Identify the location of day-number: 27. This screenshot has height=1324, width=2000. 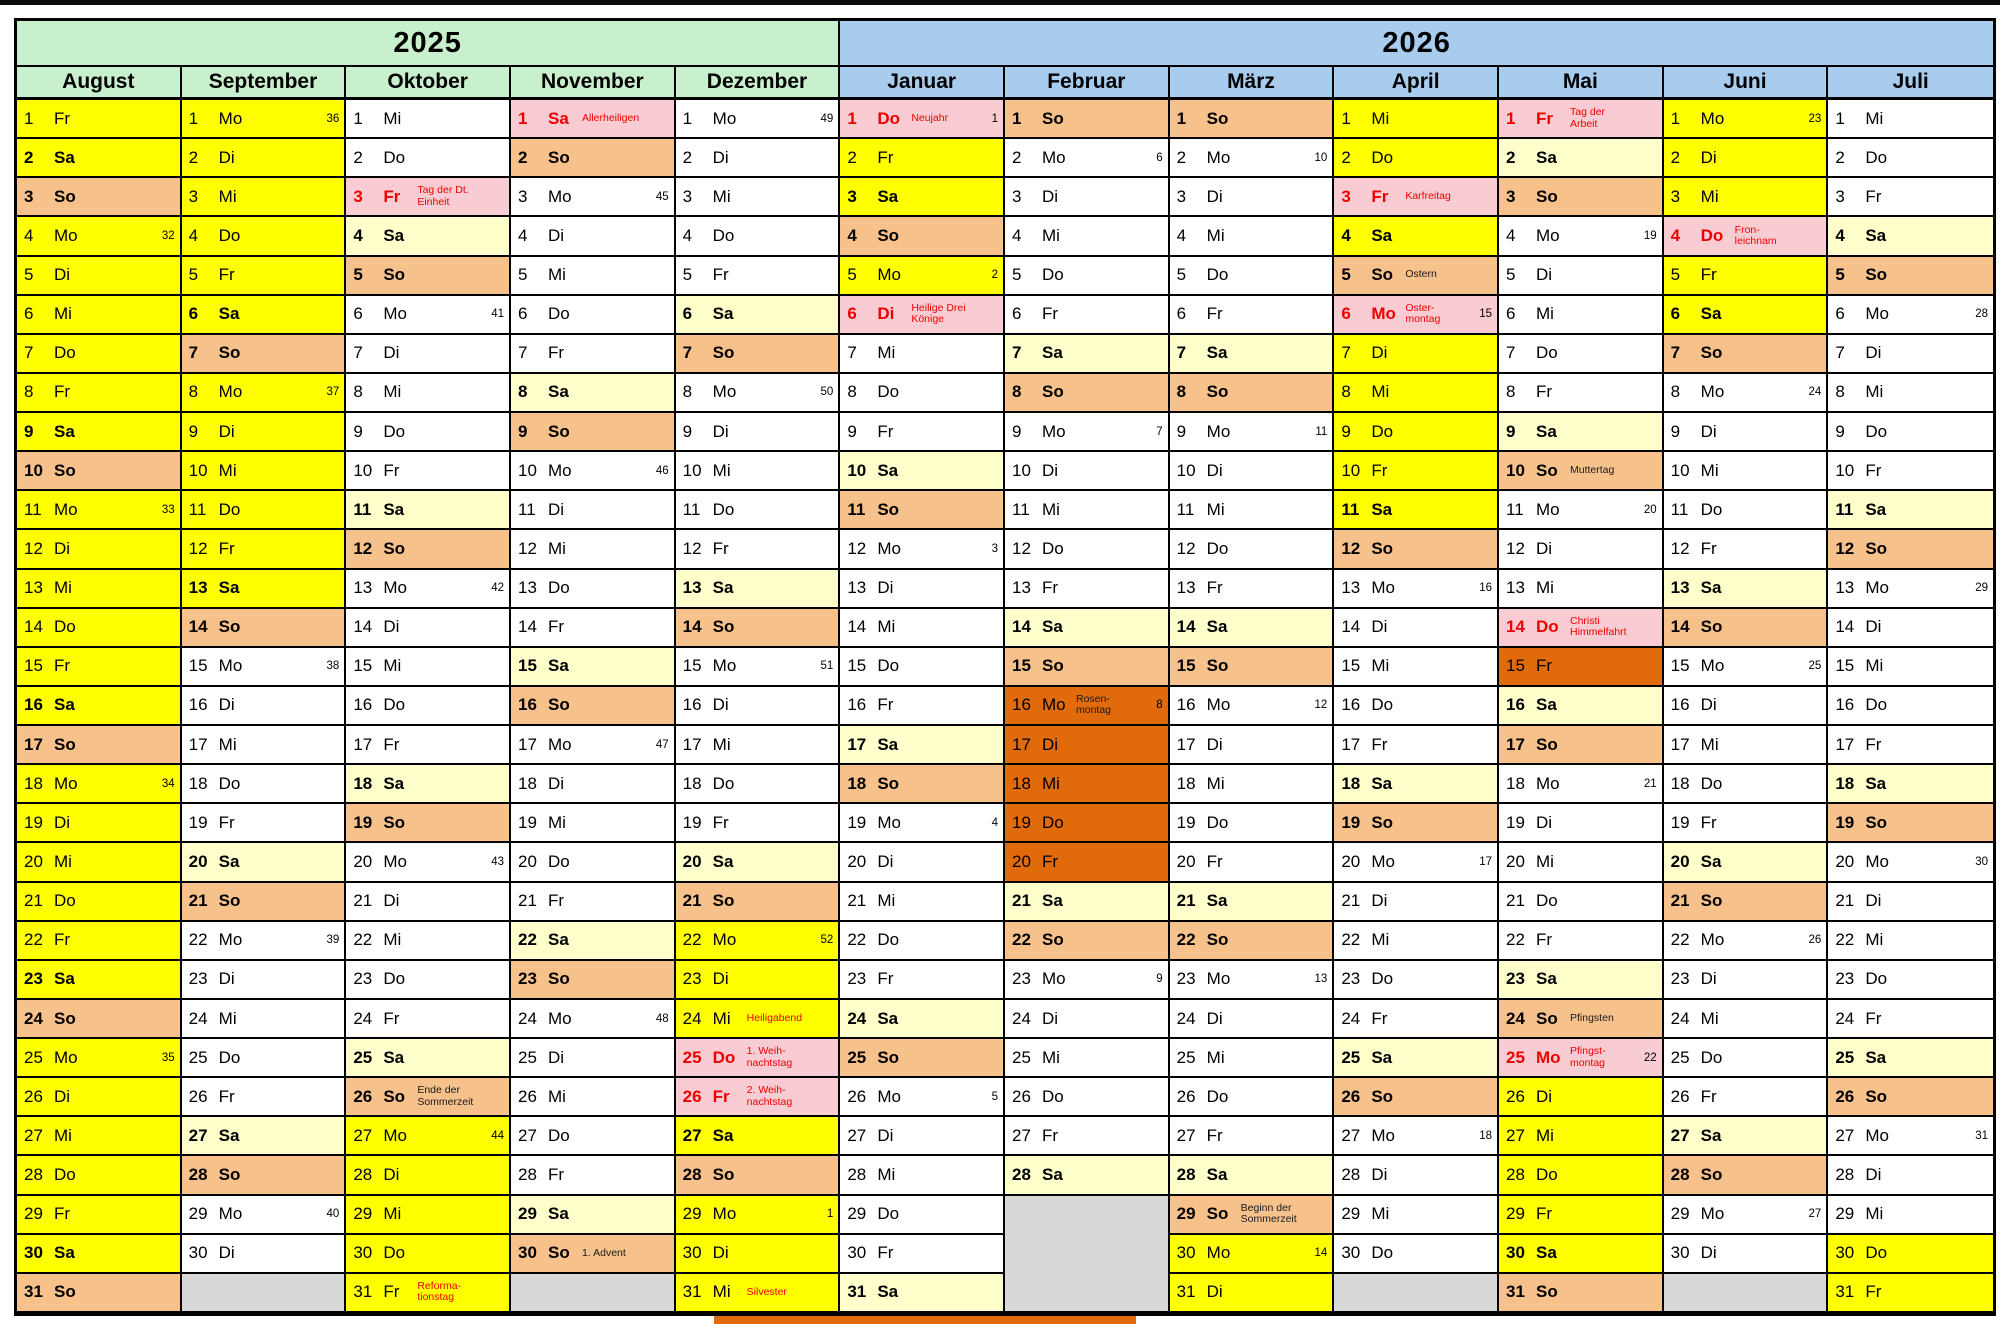
(1186, 1135).